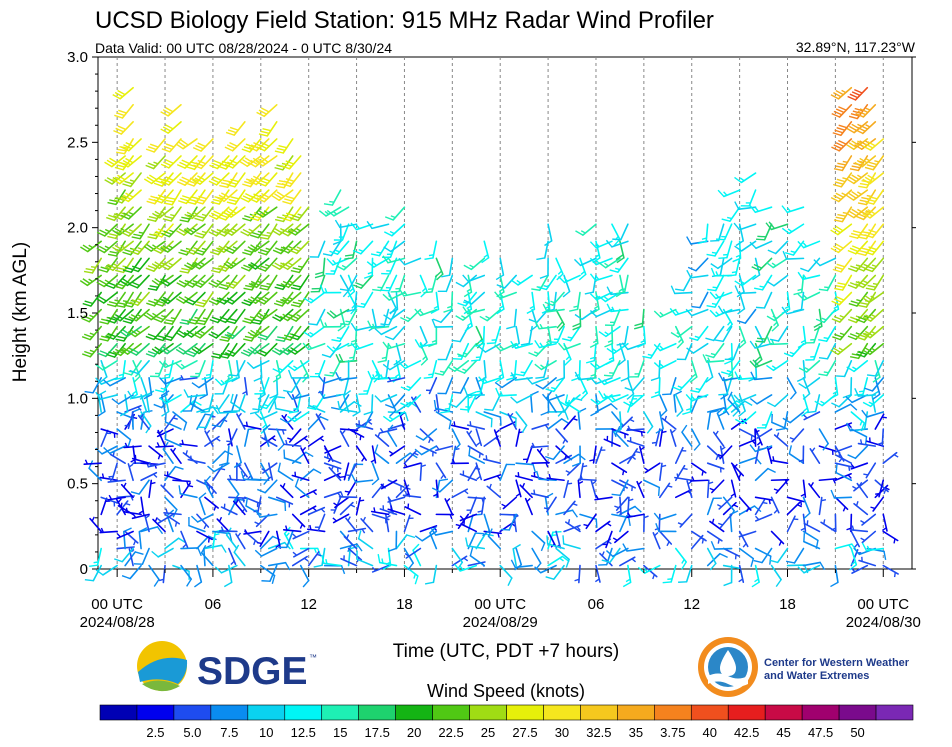 The height and width of the screenshot is (747, 952). Describe the element at coordinates (118, 712) in the screenshot. I see `colorbar-swatch` at that location.